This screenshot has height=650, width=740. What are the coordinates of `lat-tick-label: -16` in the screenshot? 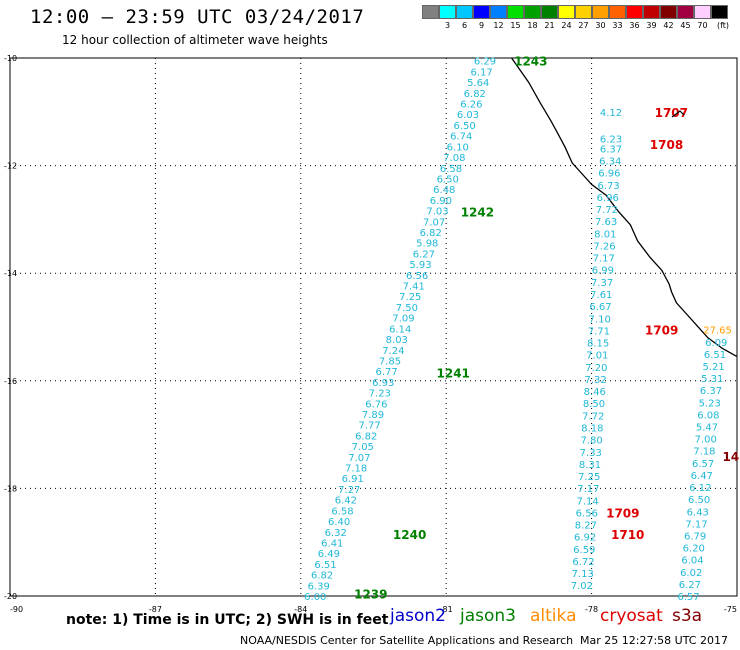 It's located at (10, 381).